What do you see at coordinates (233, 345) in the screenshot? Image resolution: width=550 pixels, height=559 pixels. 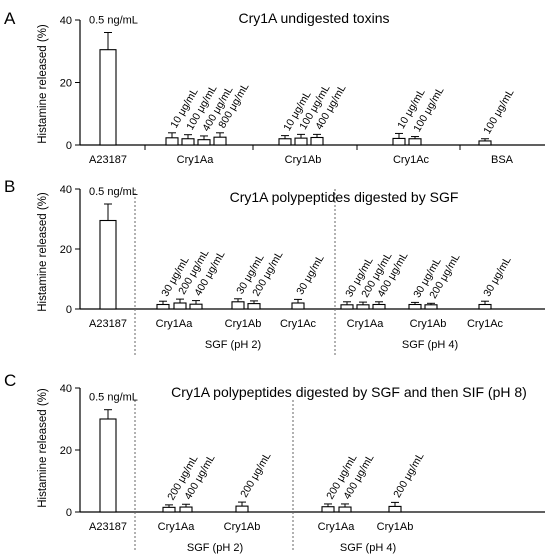 I see `panel-b-group-label: SGF (pH 2)` at bounding box center [233, 345].